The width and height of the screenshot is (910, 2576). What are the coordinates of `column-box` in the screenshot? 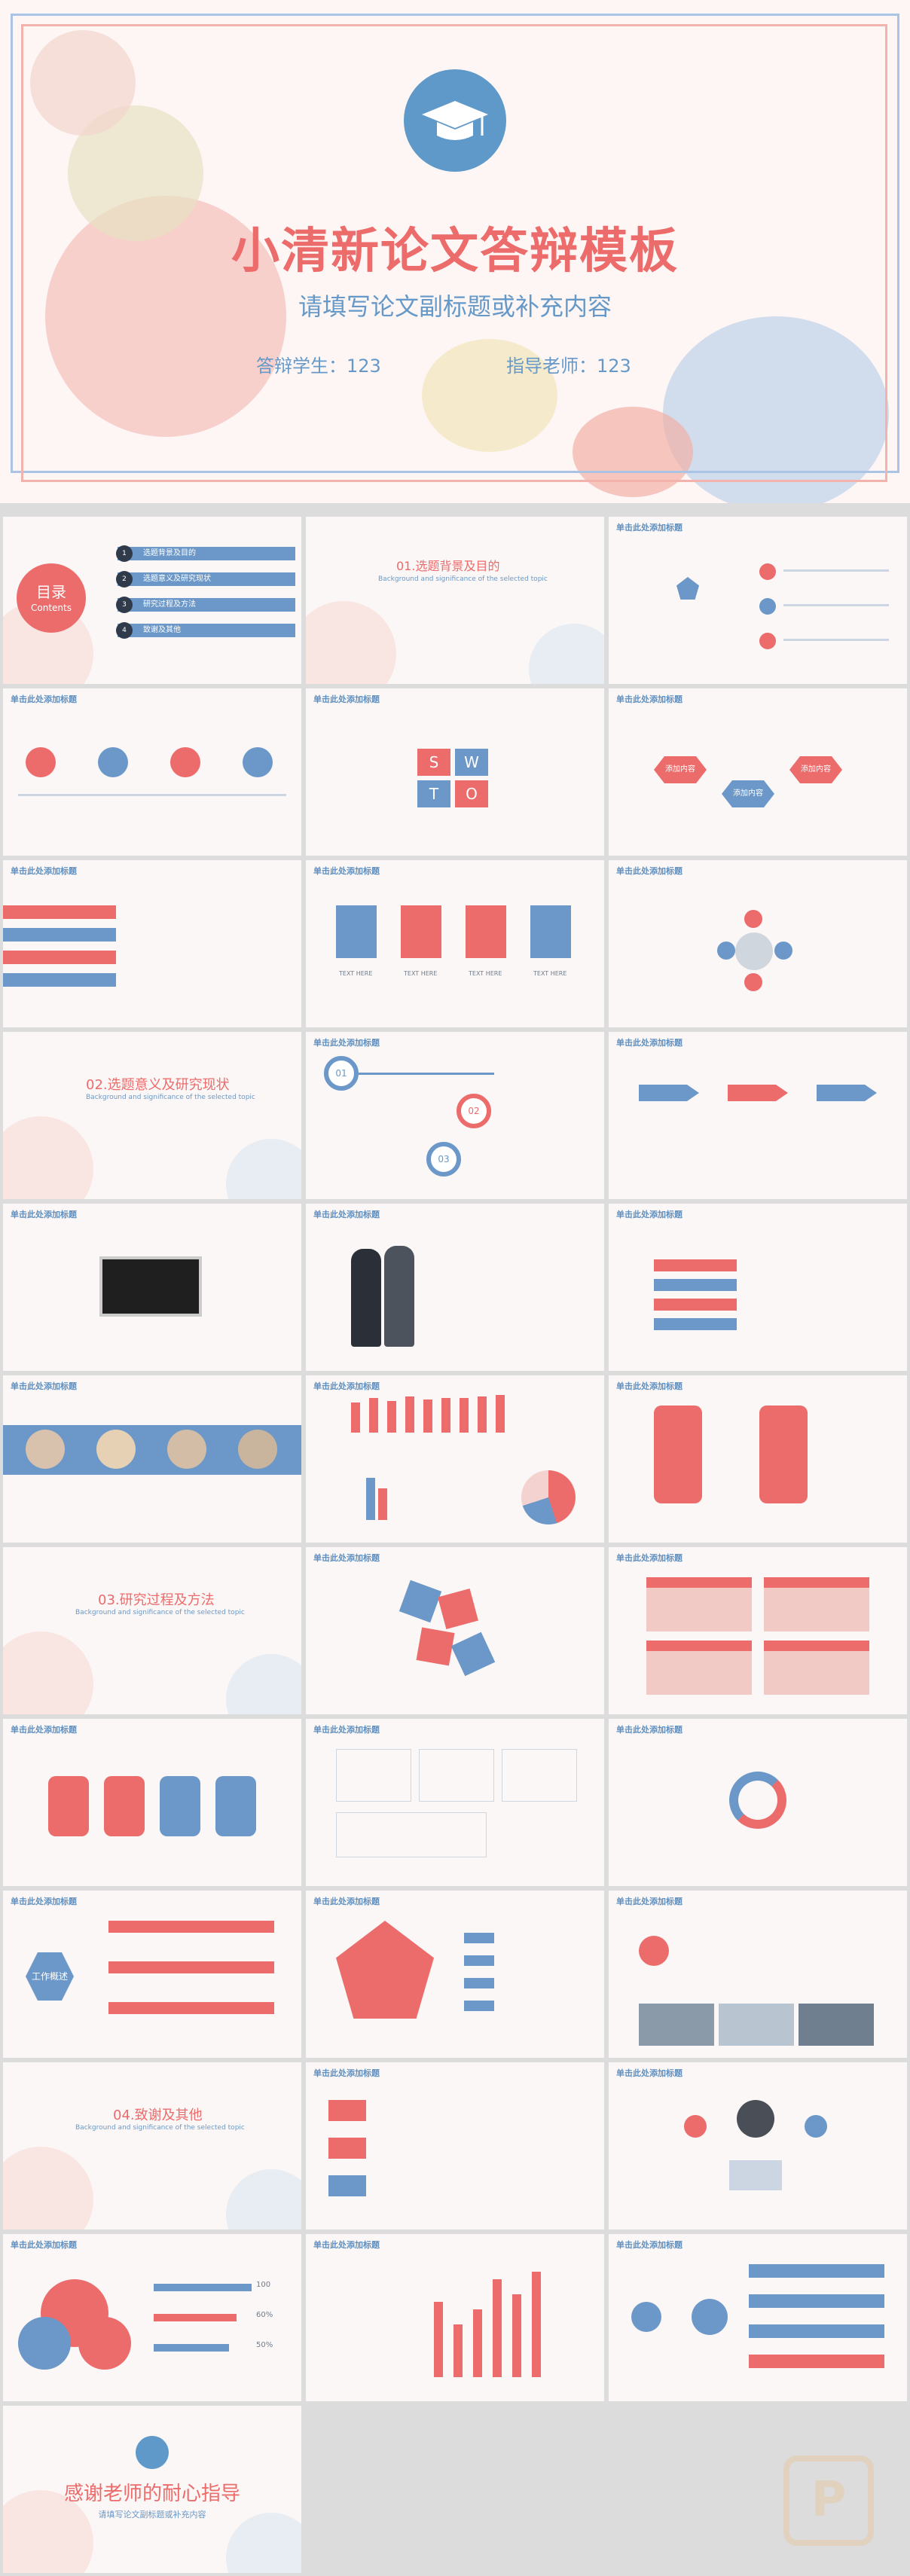 It's located at (539, 1776).